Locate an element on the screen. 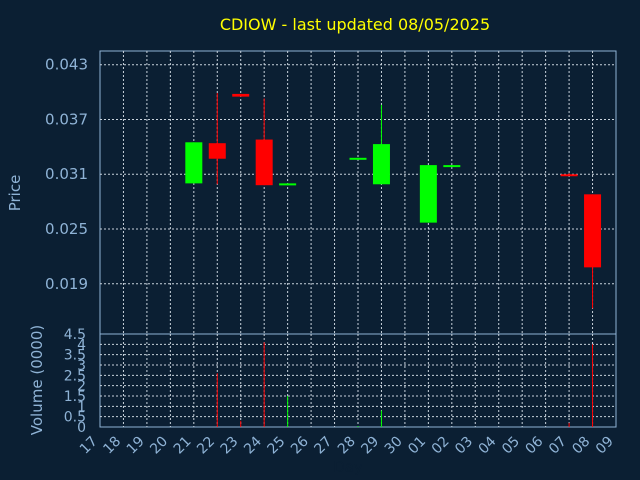 The image size is (640, 480). volume-axis-label: Volume (0000) is located at coordinates (37, 380).